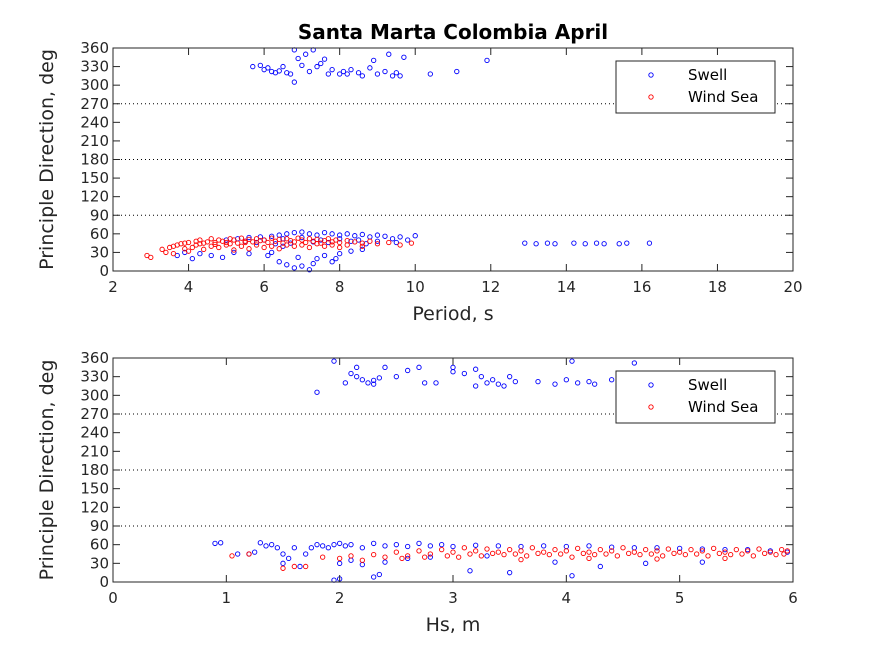 This screenshot has height=656, width=875. Describe the element at coordinates (567, 598) in the screenshot. I see `x-tick-label: 4` at that location.